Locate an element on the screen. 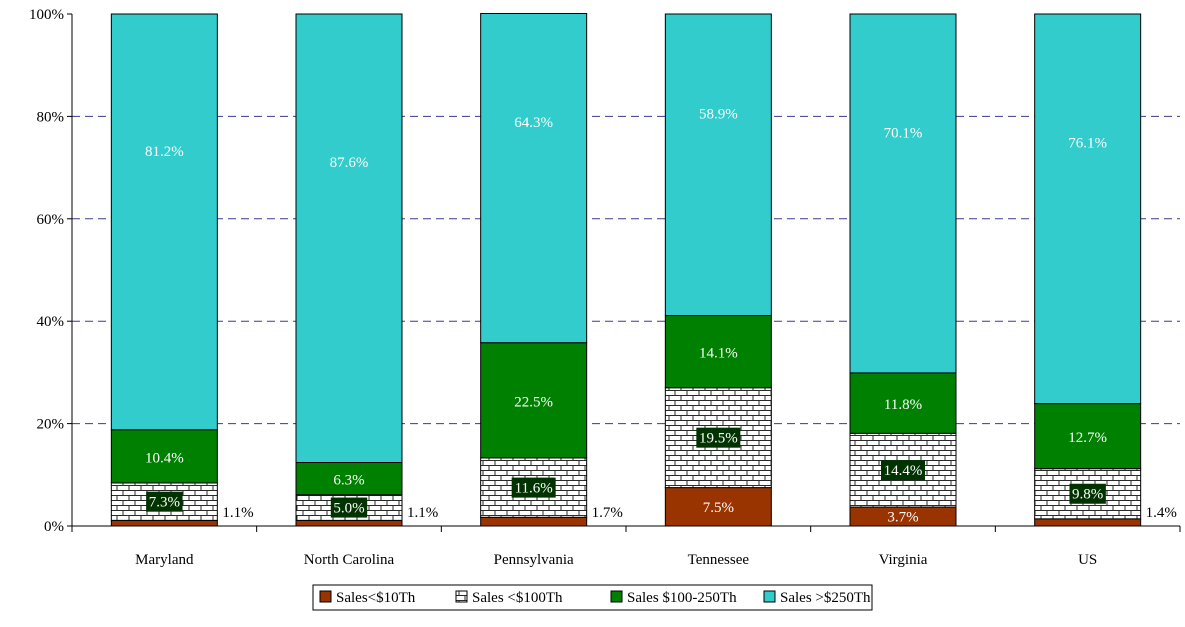 The height and width of the screenshot is (627, 1185). y-tick-label: 20% is located at coordinates (51, 425).